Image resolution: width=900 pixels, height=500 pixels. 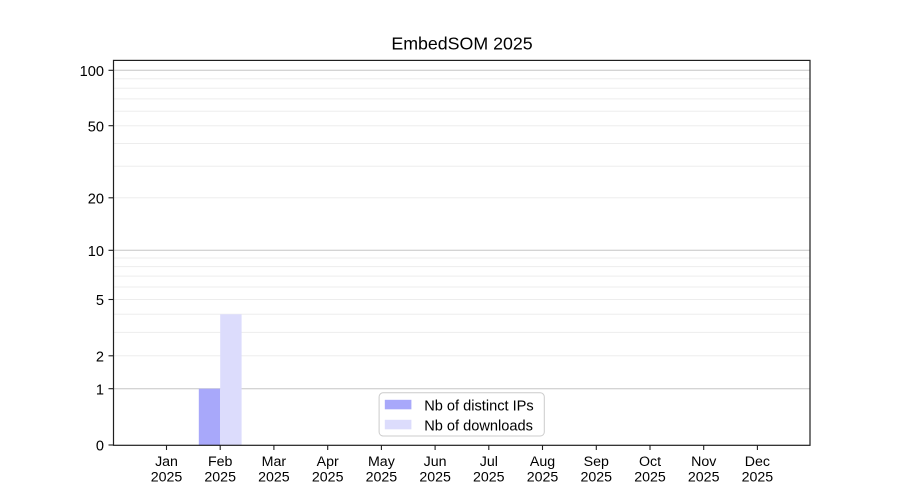 What do you see at coordinates (704, 462) in the screenshot?
I see `svg-text: Nov` at bounding box center [704, 462].